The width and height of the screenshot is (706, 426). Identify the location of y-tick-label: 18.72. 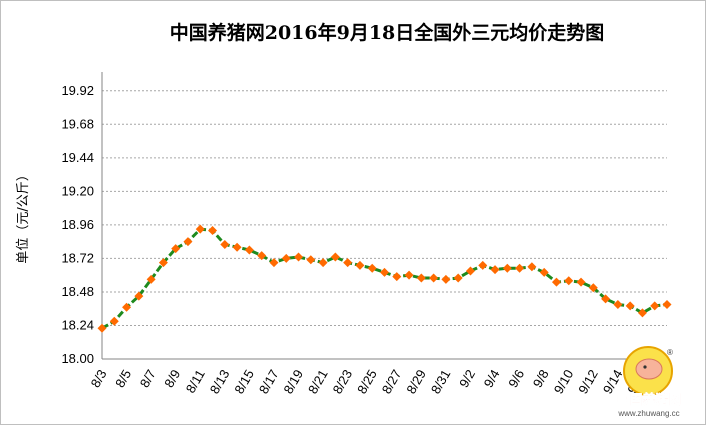
(77, 257).